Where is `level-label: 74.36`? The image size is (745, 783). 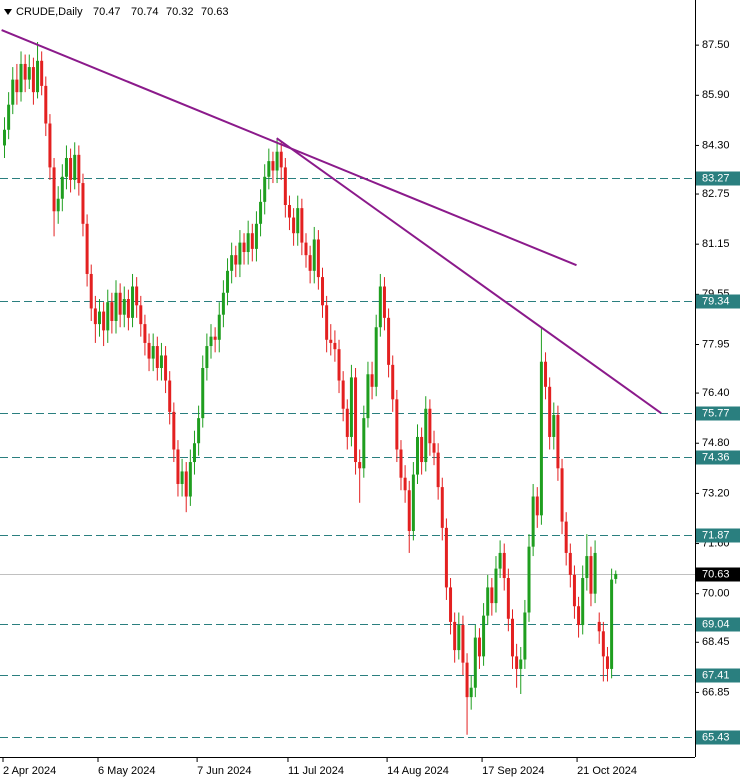
level-label: 74.36 is located at coordinates (716, 457).